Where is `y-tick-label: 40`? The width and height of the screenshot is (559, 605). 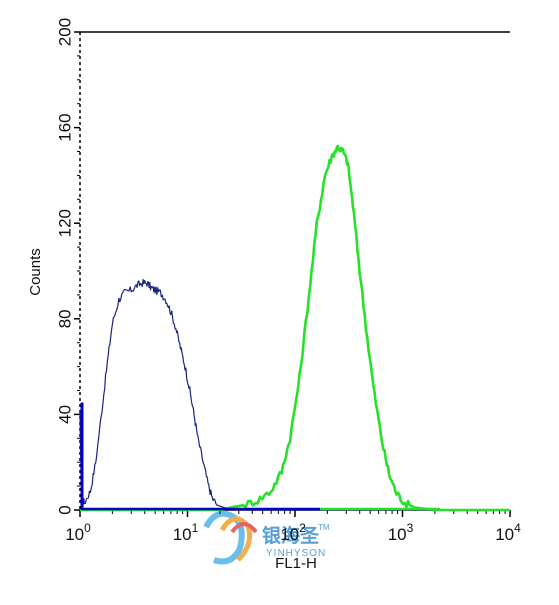 y-tick-label: 40 is located at coordinates (64, 414).